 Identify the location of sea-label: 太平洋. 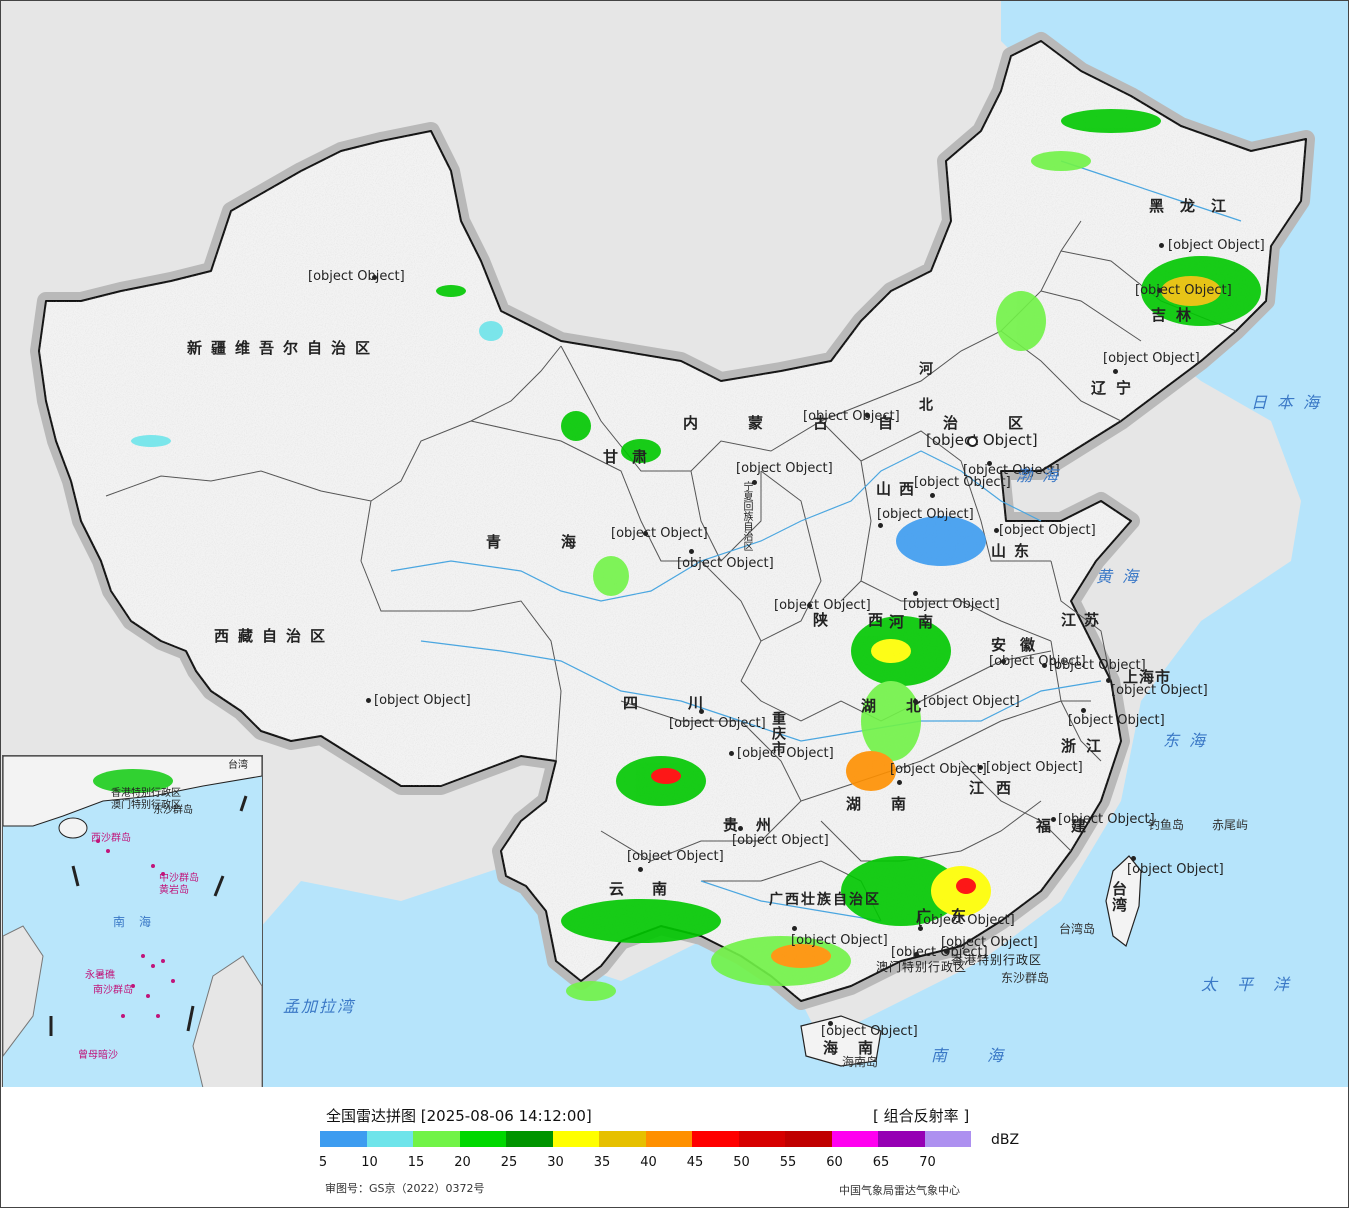
(1255, 984).